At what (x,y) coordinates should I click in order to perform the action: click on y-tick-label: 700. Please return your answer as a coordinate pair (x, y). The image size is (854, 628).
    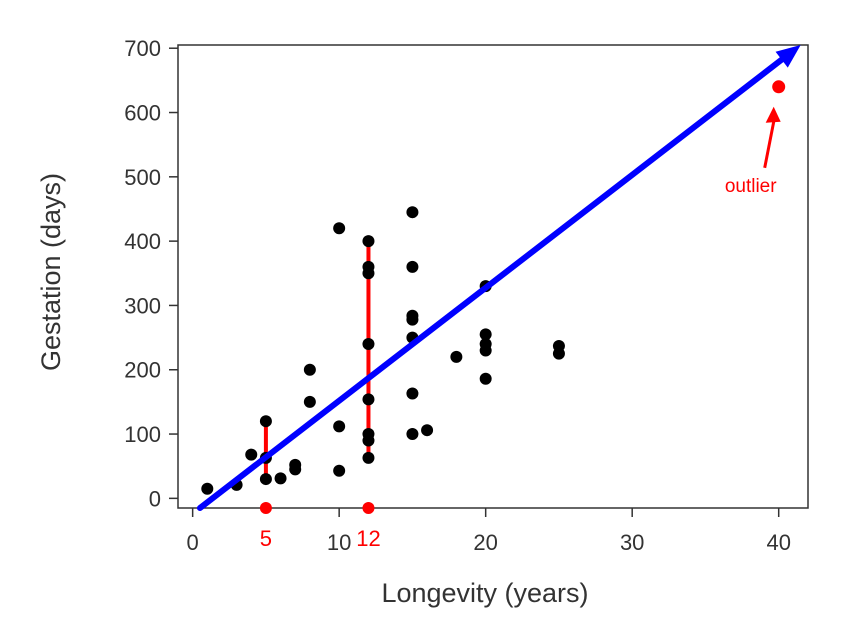
    Looking at the image, I should click on (142, 48).